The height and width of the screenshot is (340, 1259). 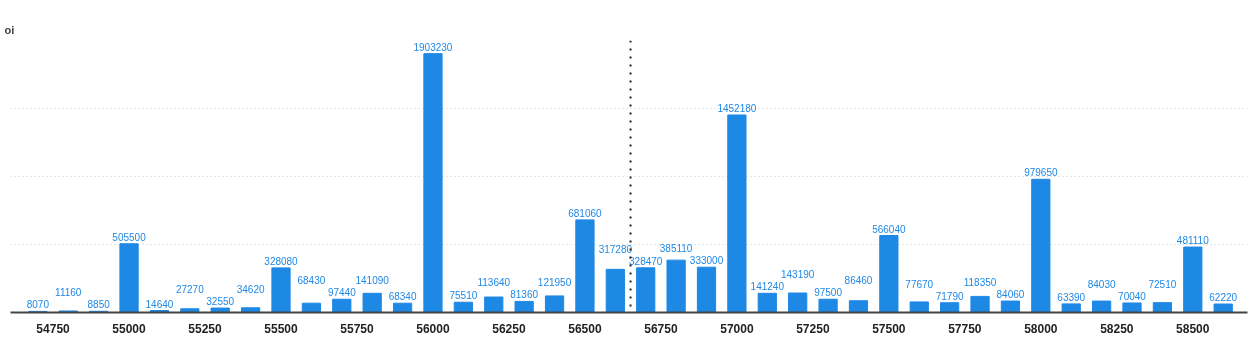 I want to click on data-label: 32550, so click(x=220, y=302).